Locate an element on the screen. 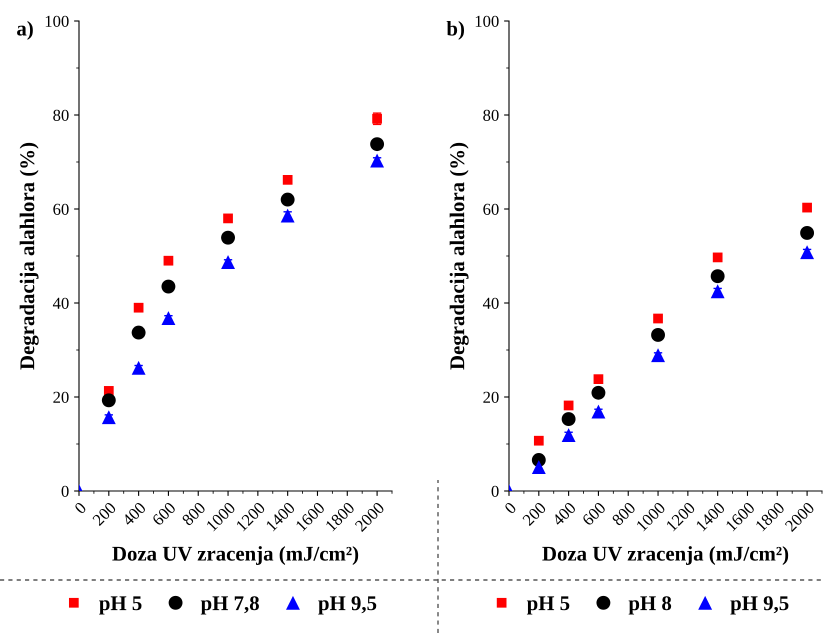 The height and width of the screenshot is (633, 824). legend-label: pH 8 is located at coordinates (650, 605).